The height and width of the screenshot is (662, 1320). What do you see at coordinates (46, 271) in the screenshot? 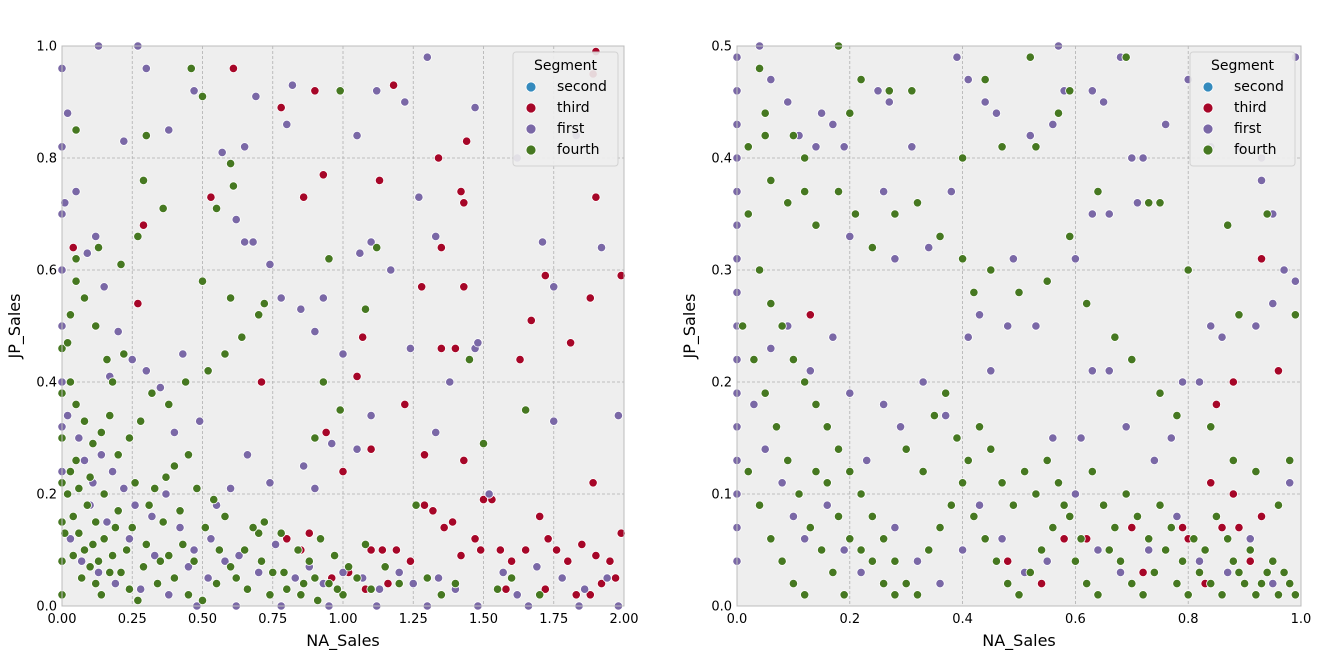
I see `y-tick-label: 0.6` at bounding box center [46, 271].